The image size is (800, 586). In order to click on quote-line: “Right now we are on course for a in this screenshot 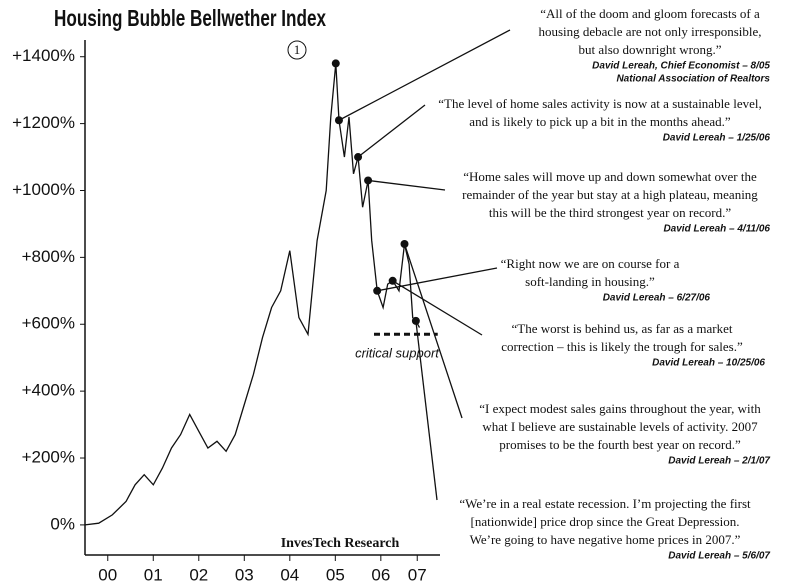, I will do `click(590, 263)`.